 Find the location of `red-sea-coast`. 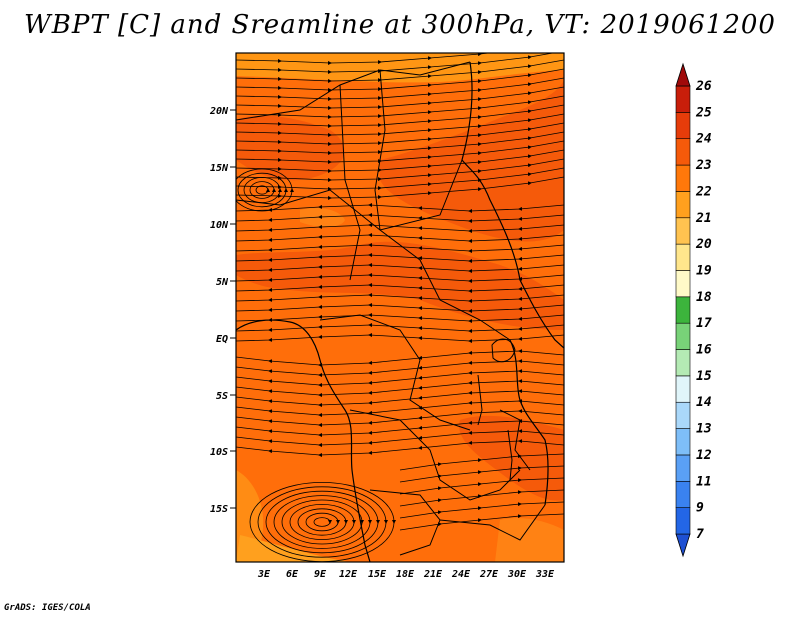

red-sea-coast is located at coordinates (512, 205).